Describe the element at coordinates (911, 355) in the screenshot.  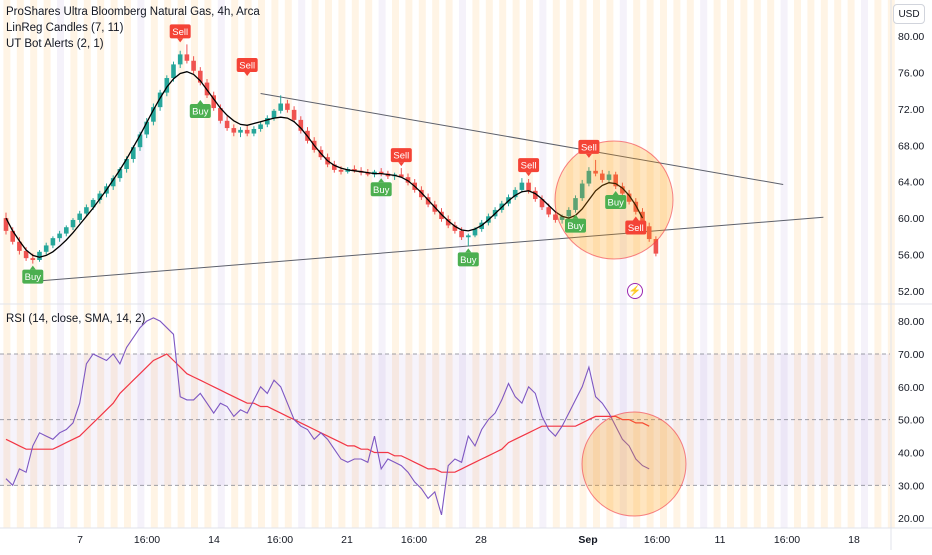
I see `rsi-tick-label: 70.00` at that location.